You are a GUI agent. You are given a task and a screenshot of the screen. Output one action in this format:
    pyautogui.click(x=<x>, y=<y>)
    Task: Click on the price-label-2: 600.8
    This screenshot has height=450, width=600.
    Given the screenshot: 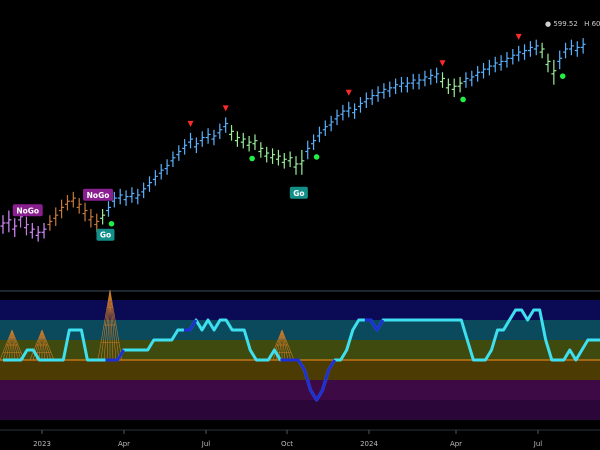 What is the action you would take?
    pyautogui.click(x=595, y=24)
    